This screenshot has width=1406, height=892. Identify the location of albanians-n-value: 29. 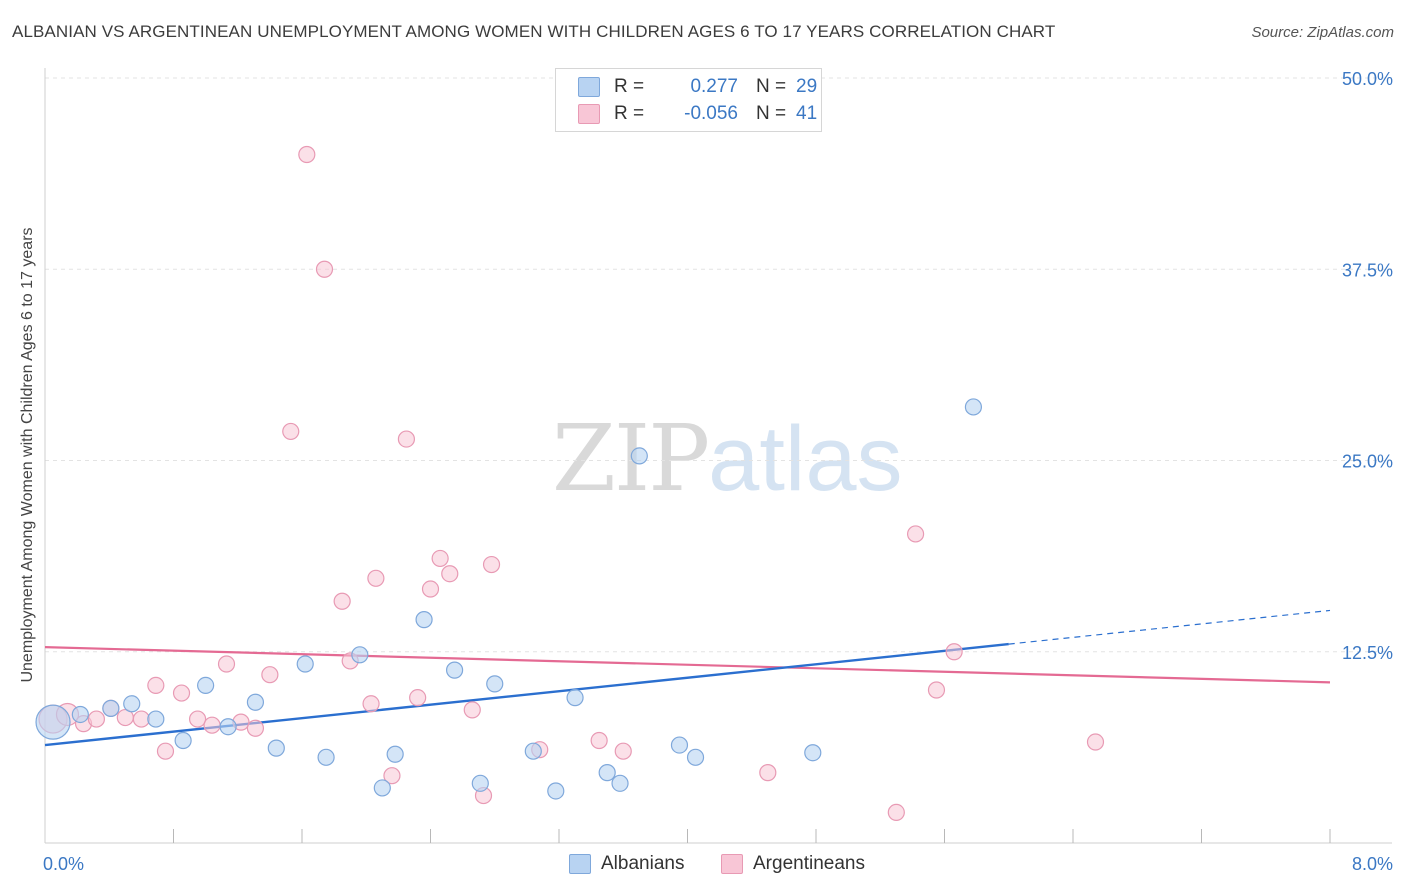
(807, 86).